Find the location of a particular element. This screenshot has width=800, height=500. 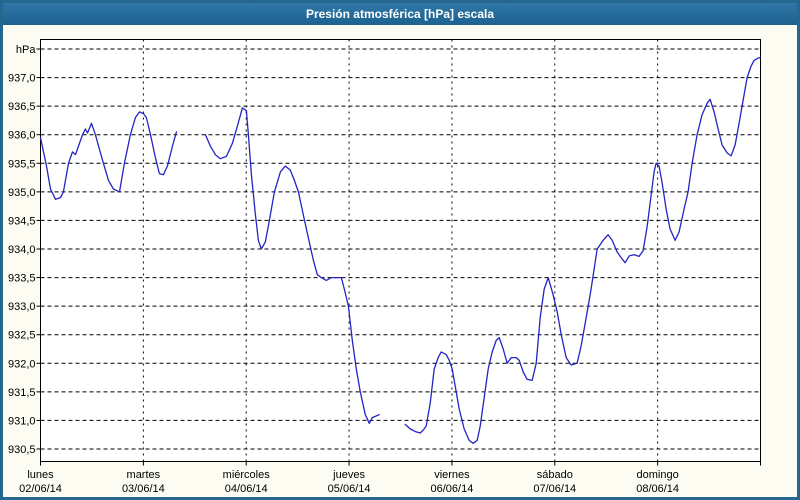

x-axis-day-label: sábado is located at coordinates (555, 475).